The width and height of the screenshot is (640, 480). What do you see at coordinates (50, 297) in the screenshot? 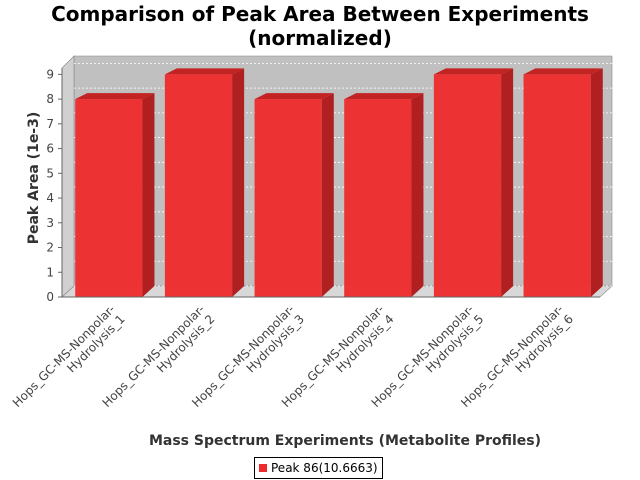
I see `y-tick-label: 0` at bounding box center [50, 297].